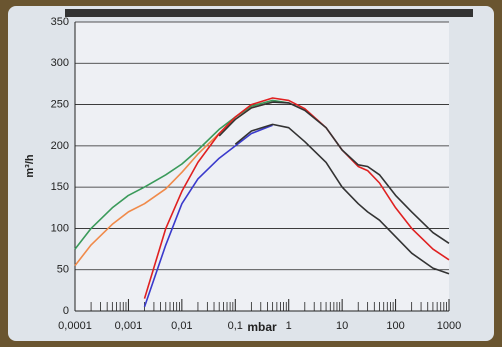  What do you see at coordinates (208, 216) in the screenshot?
I see `series-line` at bounding box center [208, 216].